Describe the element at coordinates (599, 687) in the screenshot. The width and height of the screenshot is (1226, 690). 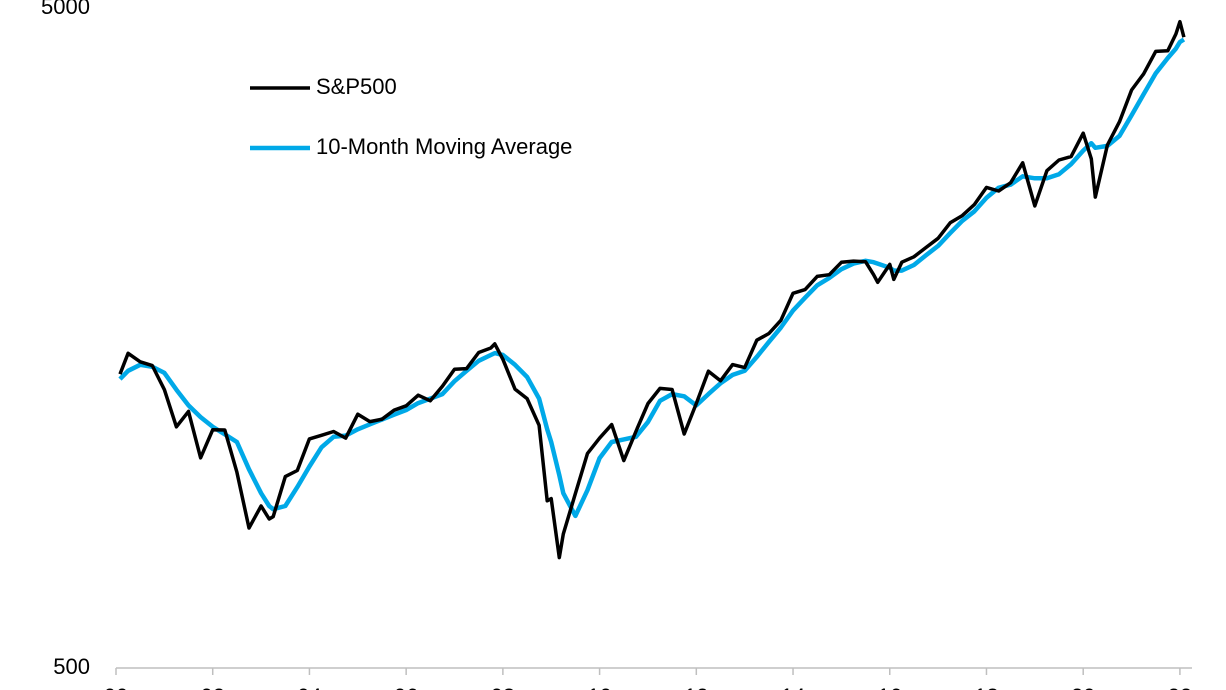
I see `x-tick-label: 10` at that location.